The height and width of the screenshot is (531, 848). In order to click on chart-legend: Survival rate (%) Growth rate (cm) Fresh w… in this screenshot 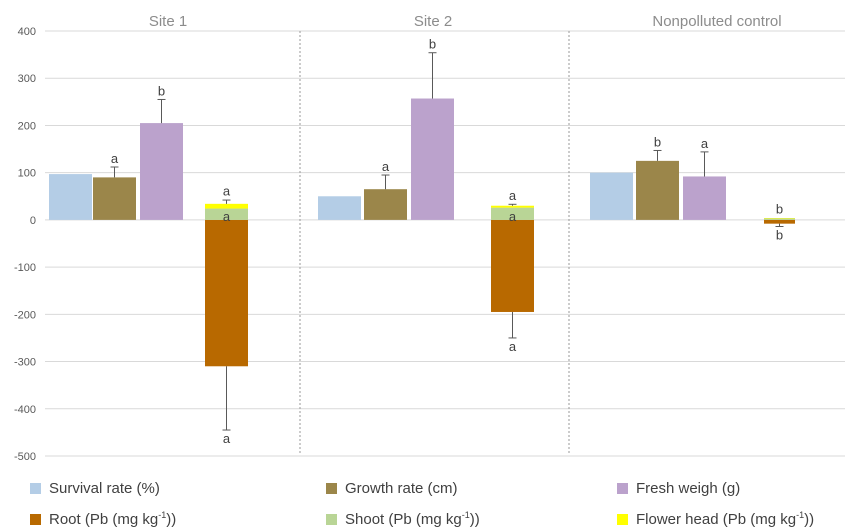, I will do `click(424, 502)`.